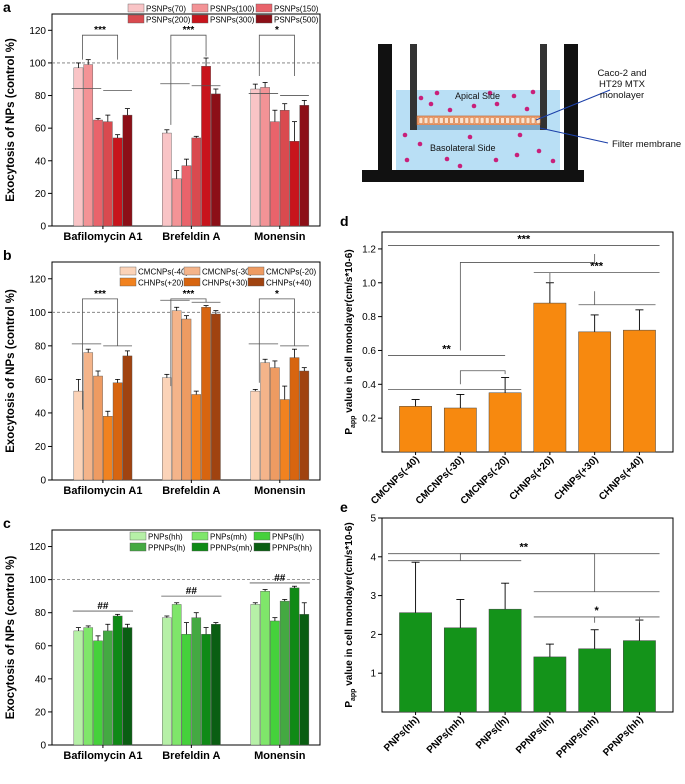  What do you see at coordinates (369, 385) in the screenshot?
I see `y-tick-label: 0.4` at bounding box center [369, 385].